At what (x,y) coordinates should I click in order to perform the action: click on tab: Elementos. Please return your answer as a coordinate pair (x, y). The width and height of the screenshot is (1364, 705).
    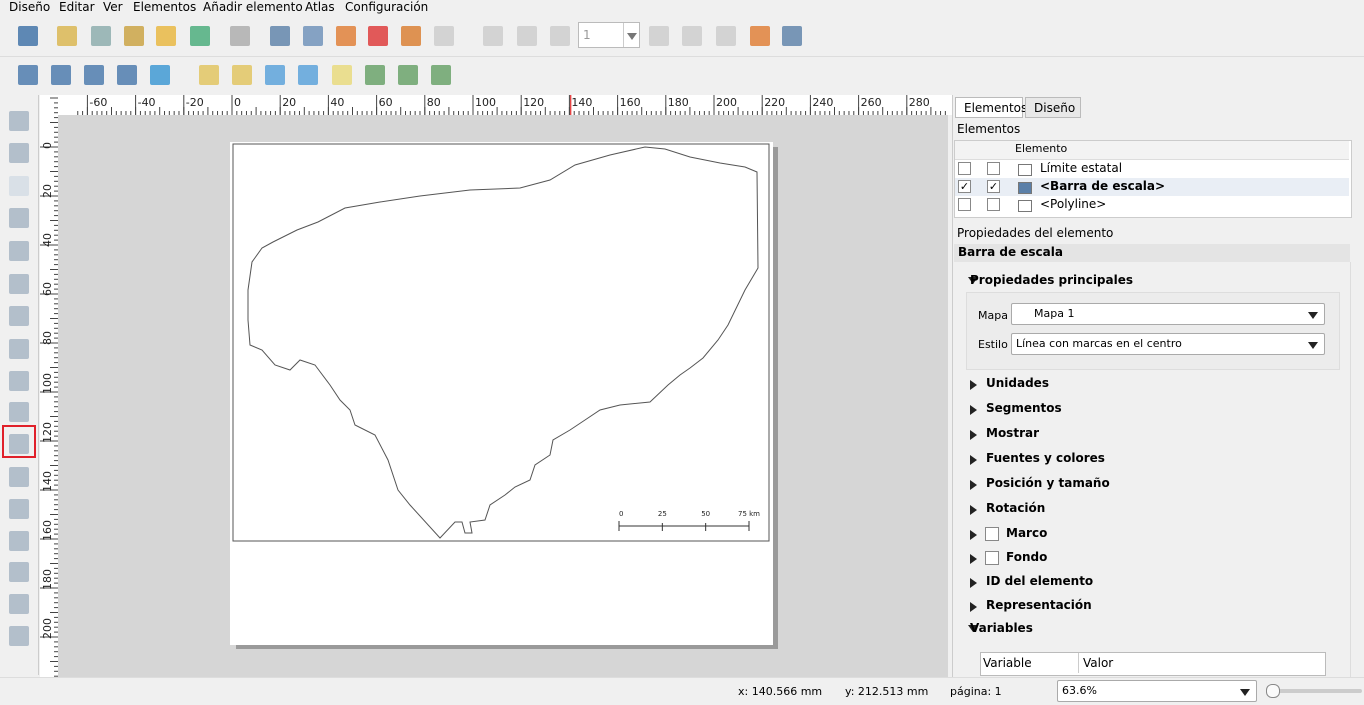
    Looking at the image, I should click on (991, 107).